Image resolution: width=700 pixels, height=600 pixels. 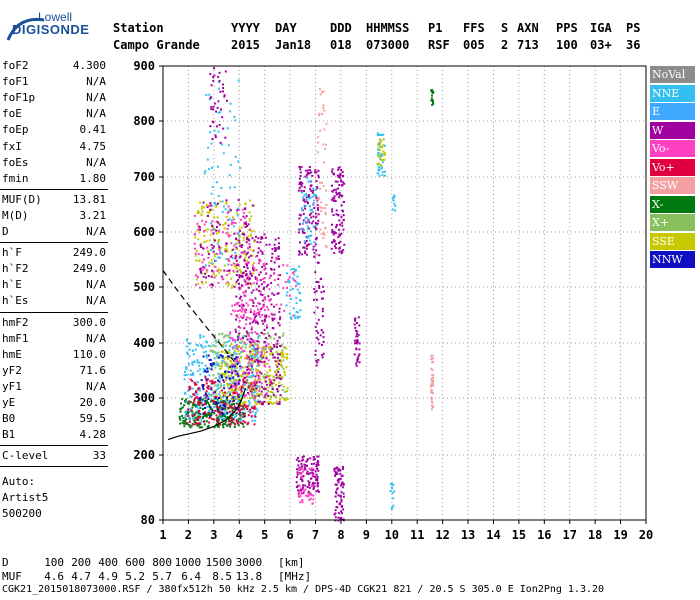 I want to click on x-tick-label: 19, so click(x=620, y=535).